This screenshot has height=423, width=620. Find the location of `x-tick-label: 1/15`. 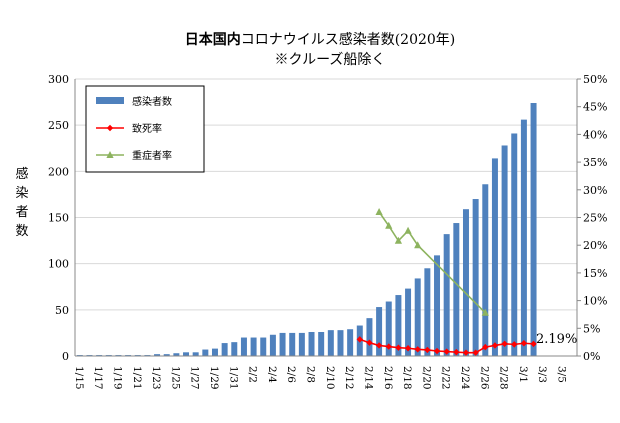

x-tick-label: 1/15 is located at coordinates (79, 378).